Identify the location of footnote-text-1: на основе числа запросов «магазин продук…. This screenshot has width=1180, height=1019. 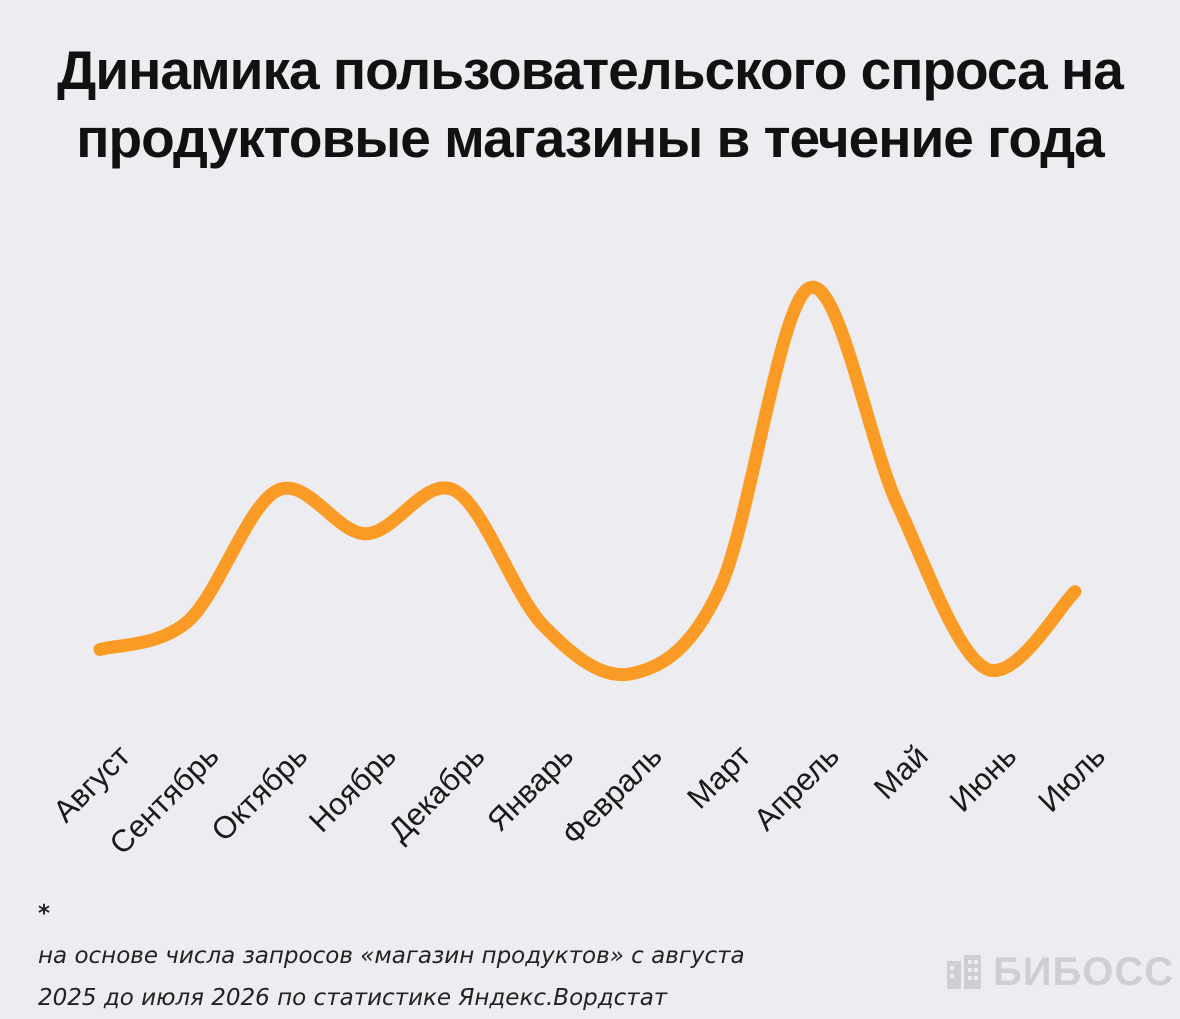
(391, 956).